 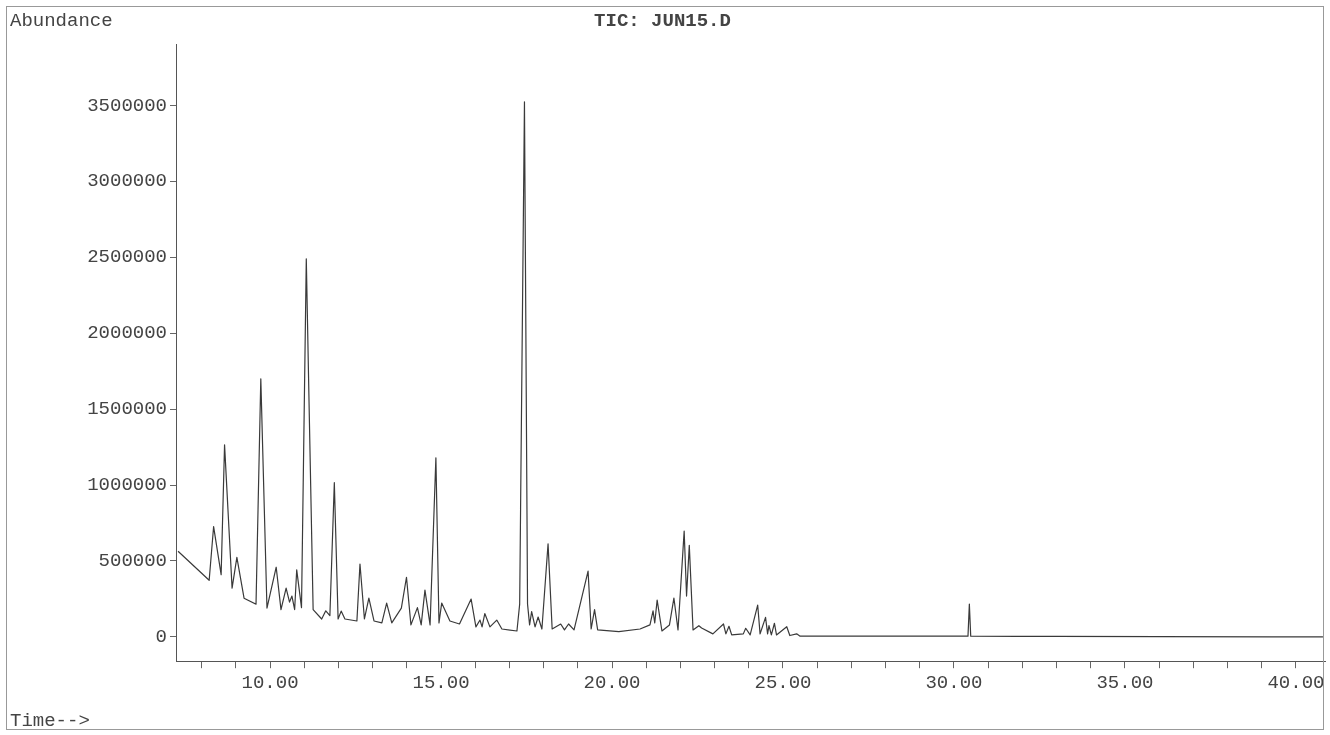 What do you see at coordinates (1296, 682) in the screenshot?
I see `x-tick-label: 40.00` at bounding box center [1296, 682].